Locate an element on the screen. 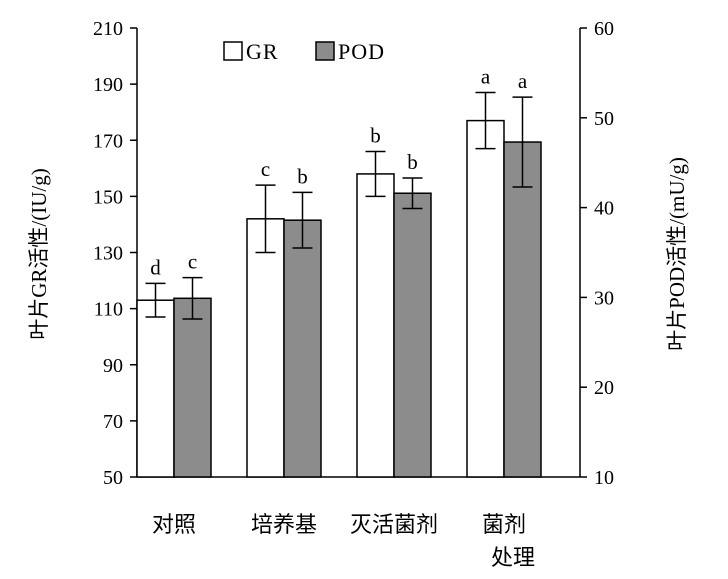 This screenshot has width=728, height=579. legend: GR POD is located at coordinates (304, 51).